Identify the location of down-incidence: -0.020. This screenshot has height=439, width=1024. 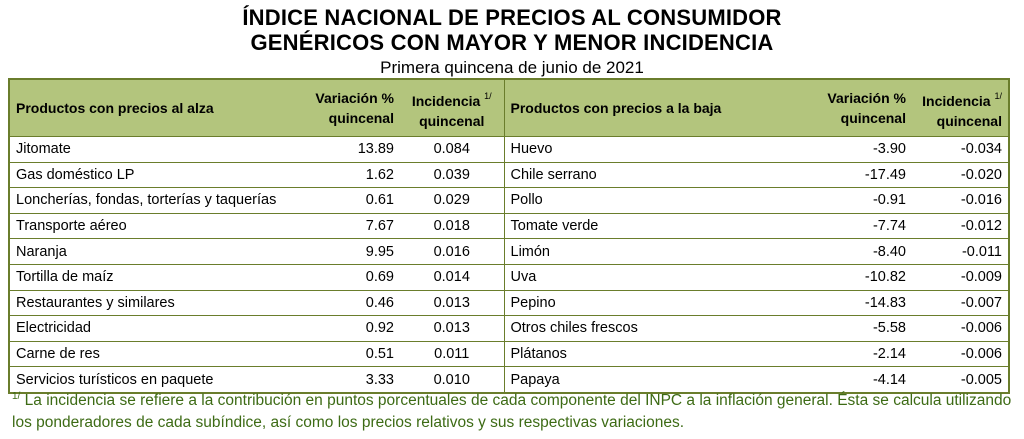
(960, 175).